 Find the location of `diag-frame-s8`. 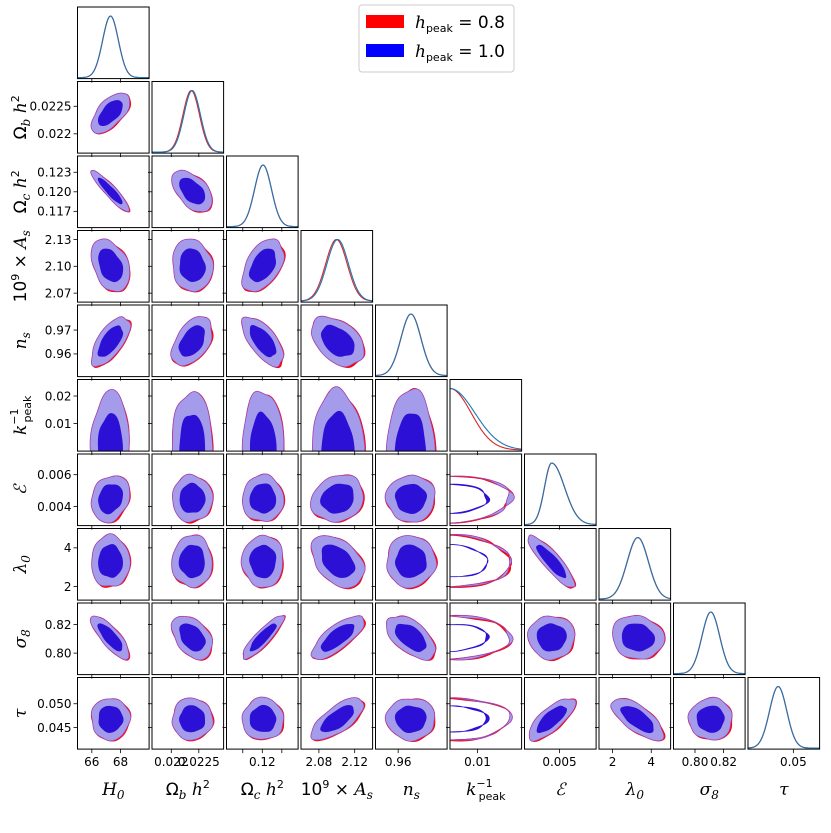

diag-frame-s8 is located at coordinates (709, 639).